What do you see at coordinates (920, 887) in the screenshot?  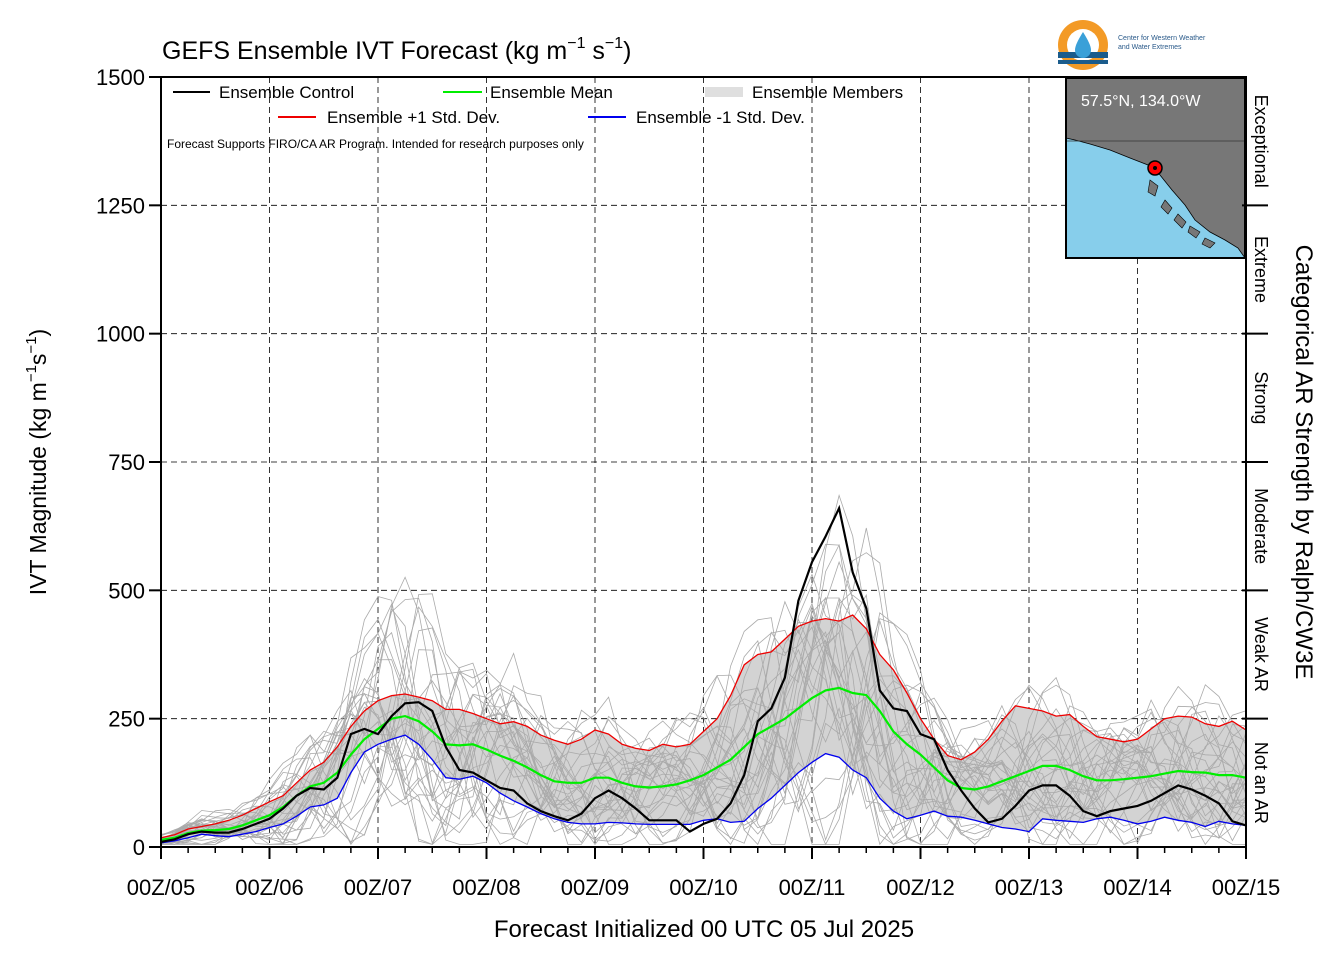 I see `x-tick-label: 00Z/12` at bounding box center [920, 887].